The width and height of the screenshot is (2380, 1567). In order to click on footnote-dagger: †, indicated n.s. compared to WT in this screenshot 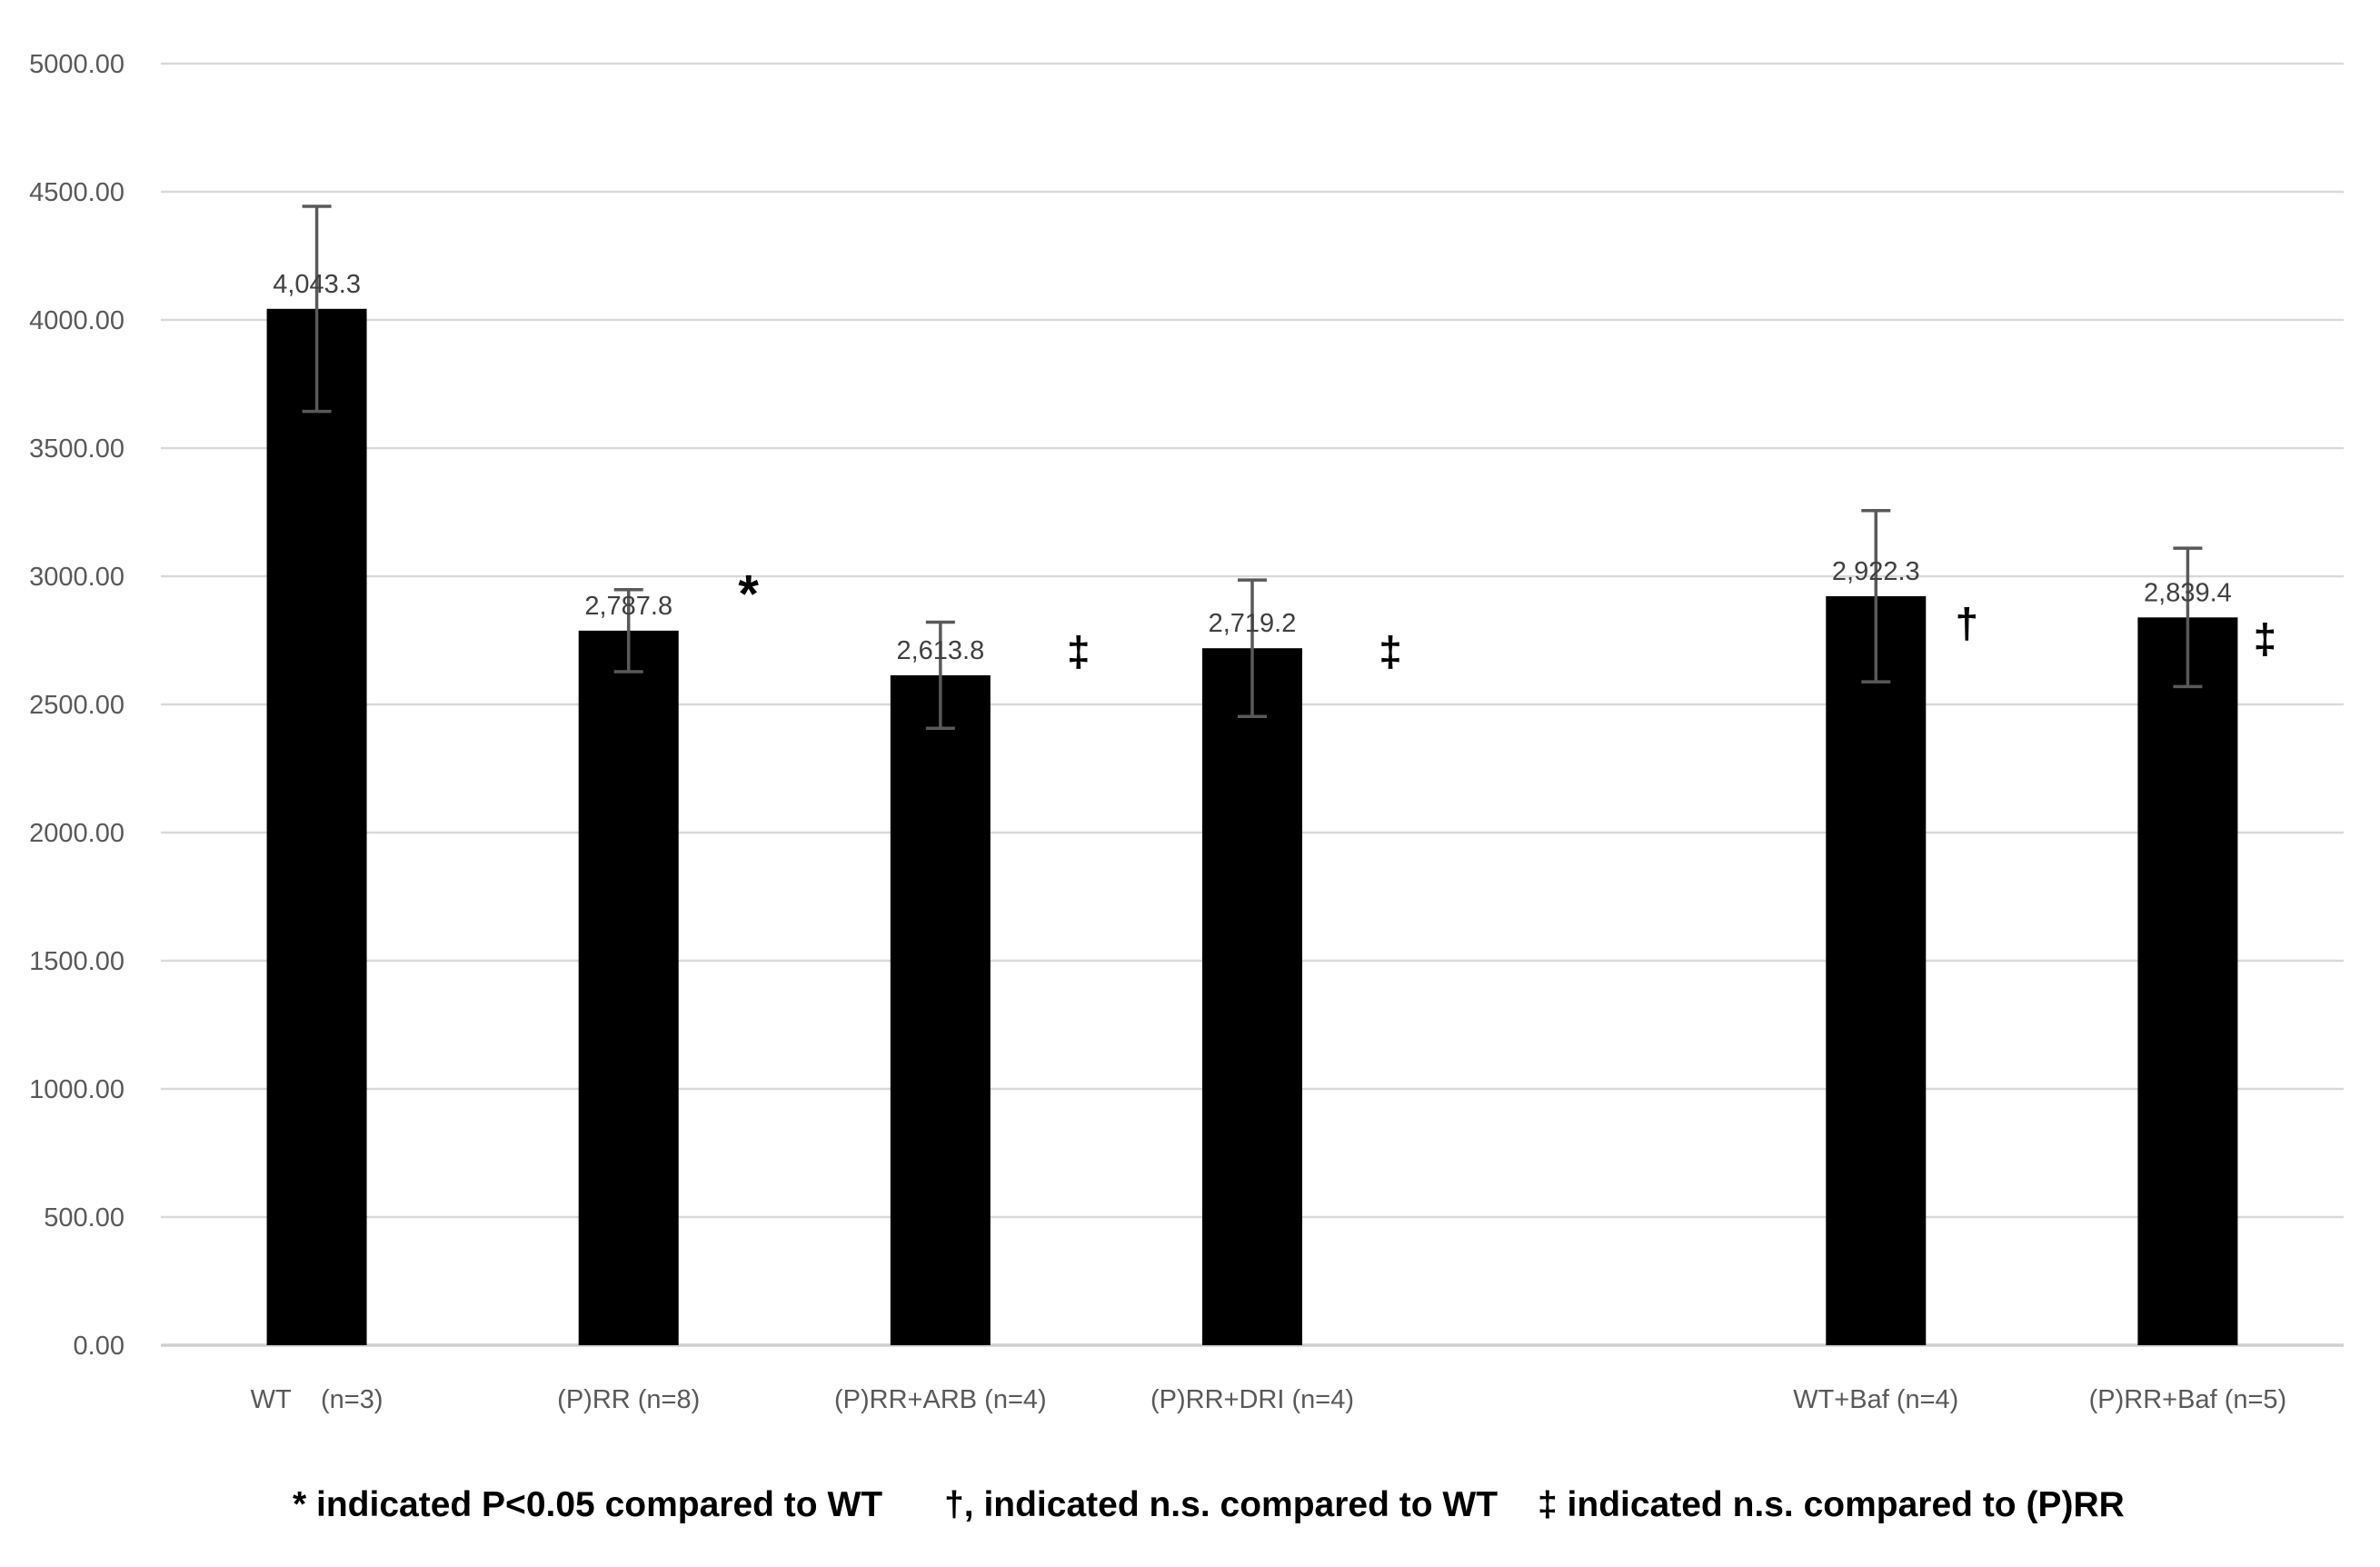, I will do `click(1221, 1505)`.